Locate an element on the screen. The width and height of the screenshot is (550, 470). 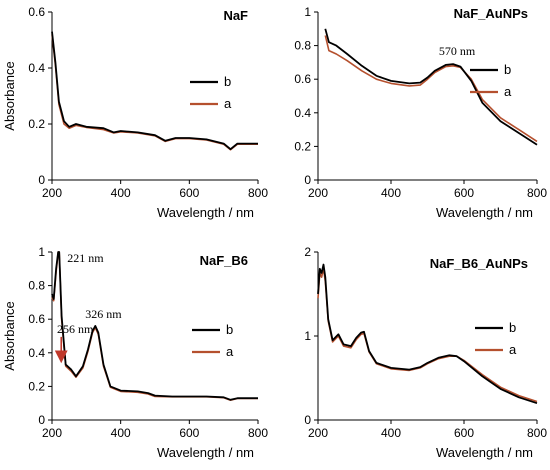
chart-title: NaF_B6_AuNPs is located at coordinates (479, 263).